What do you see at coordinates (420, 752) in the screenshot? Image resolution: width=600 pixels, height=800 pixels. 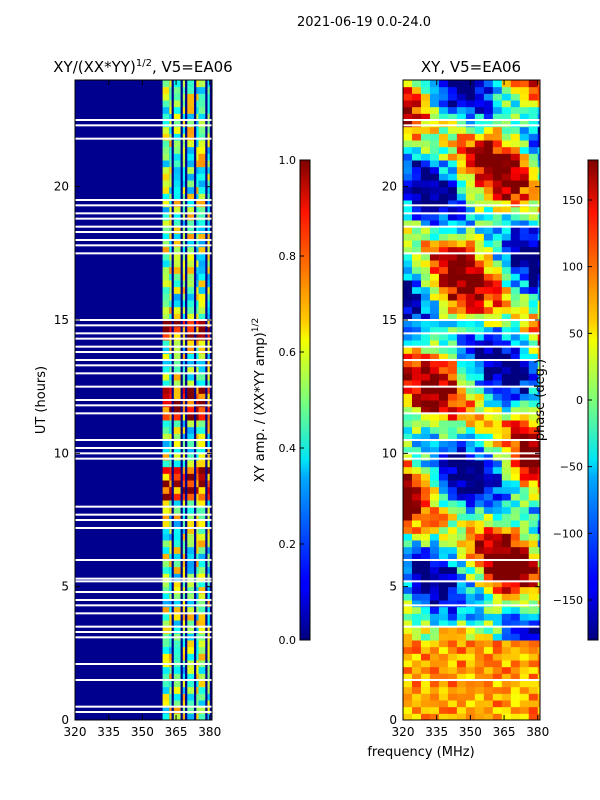 I see `x-axis-label: frequency (MHz)` at bounding box center [420, 752].